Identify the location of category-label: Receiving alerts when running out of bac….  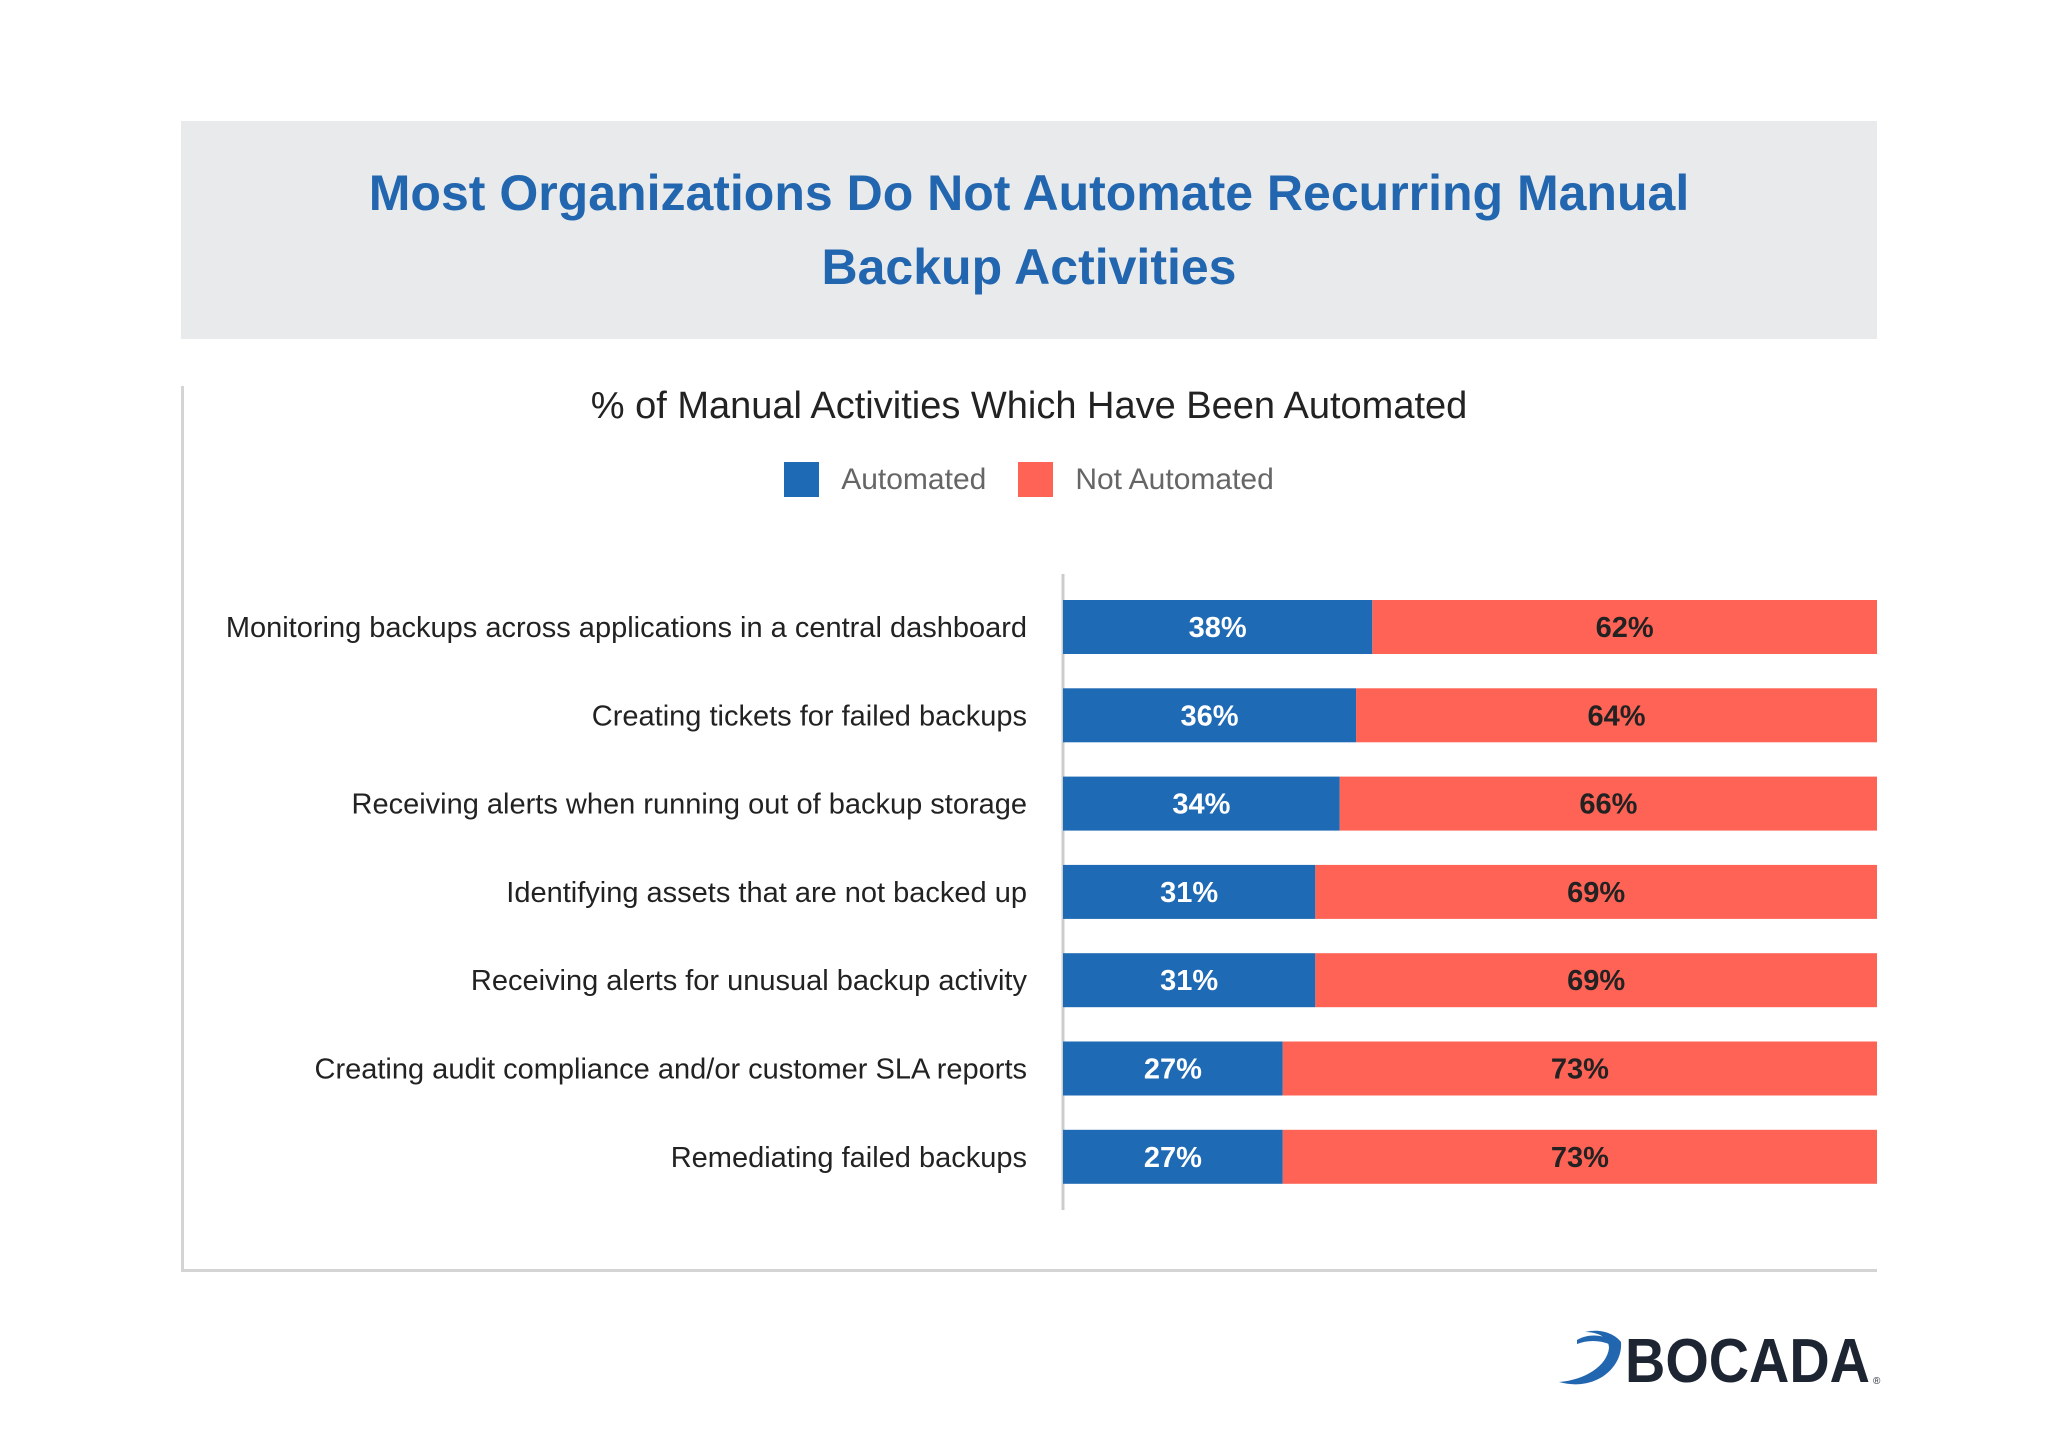
(689, 805).